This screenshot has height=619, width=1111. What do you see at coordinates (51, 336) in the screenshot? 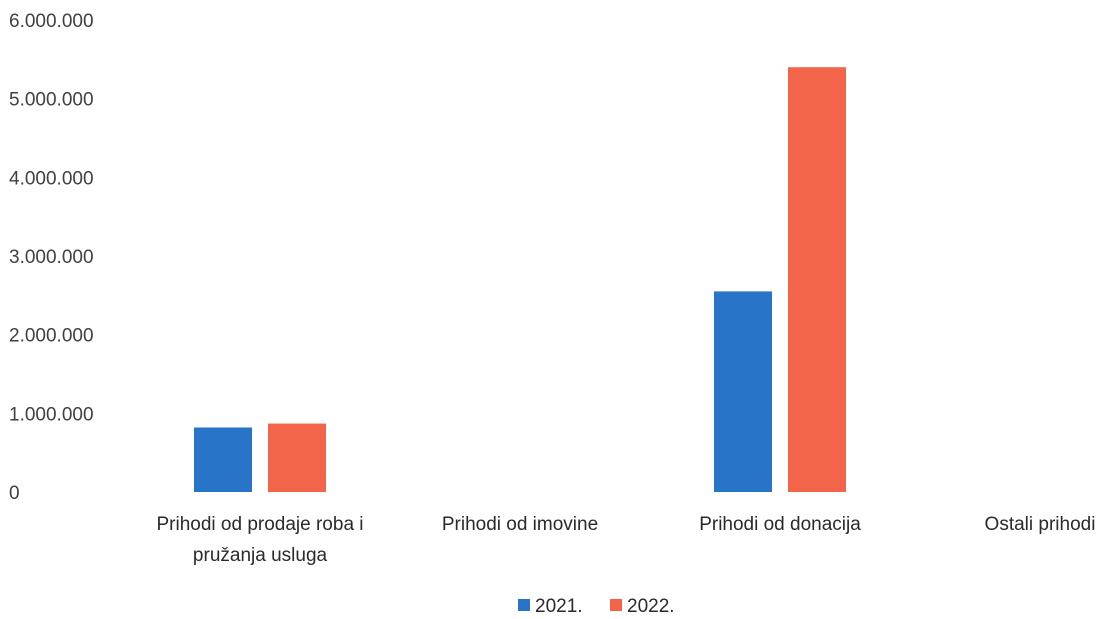
I see `y-tick-label: 2.000.000` at bounding box center [51, 336].